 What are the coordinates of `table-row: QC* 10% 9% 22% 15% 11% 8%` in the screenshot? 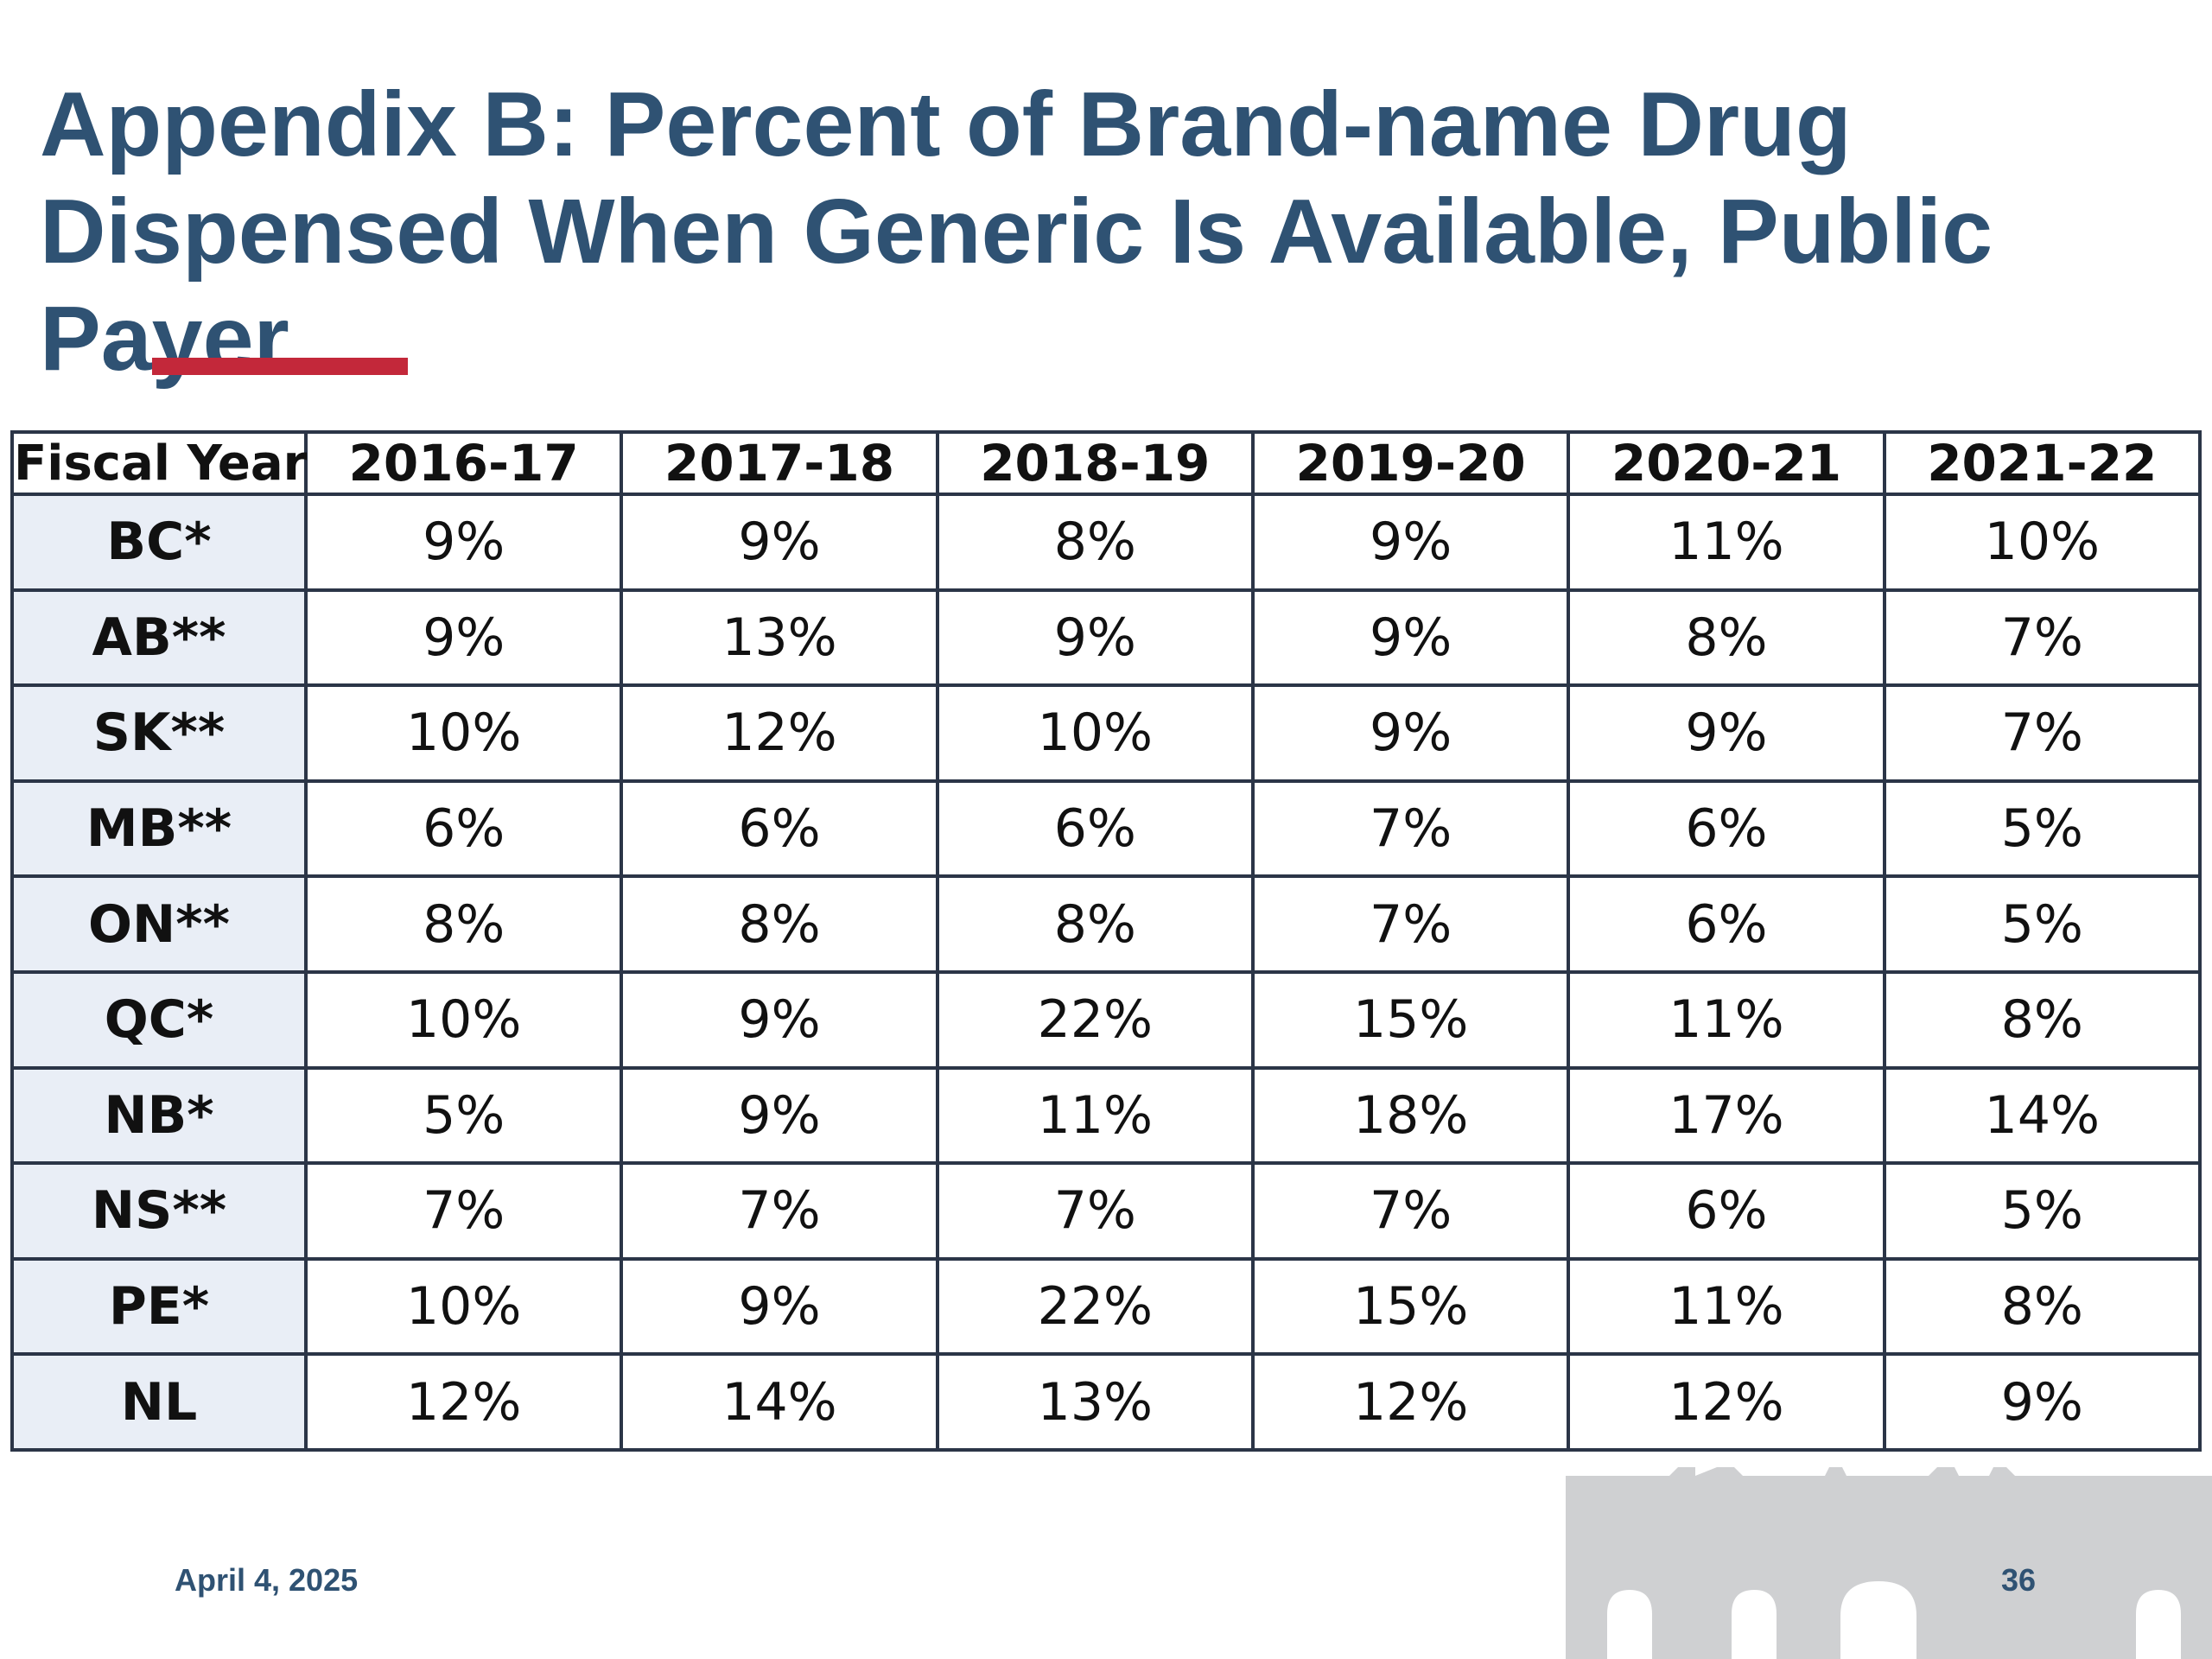 It's located at (1106, 1019).